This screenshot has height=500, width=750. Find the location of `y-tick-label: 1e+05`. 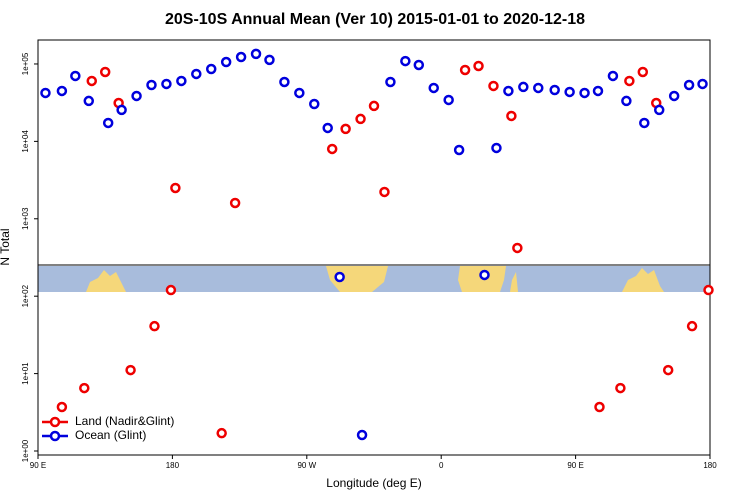

y-tick-label: 1e+05 is located at coordinates (25, 63).